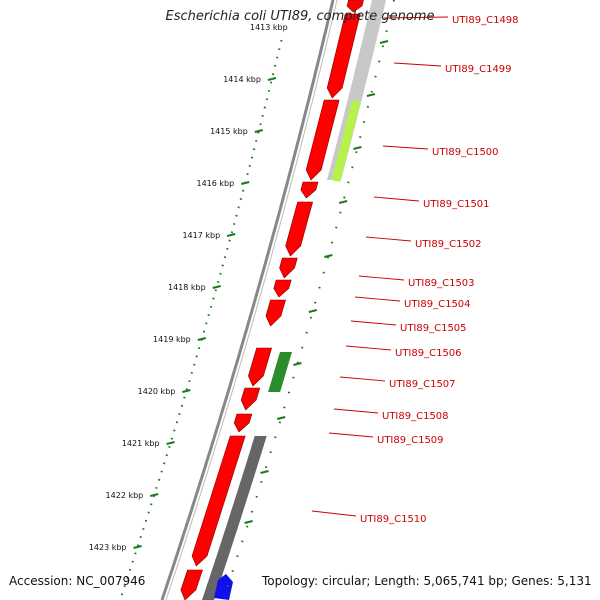  What do you see at coordinates (441, 283) in the screenshot?
I see `gene-label: UTI89_C1503` at bounding box center [441, 283].